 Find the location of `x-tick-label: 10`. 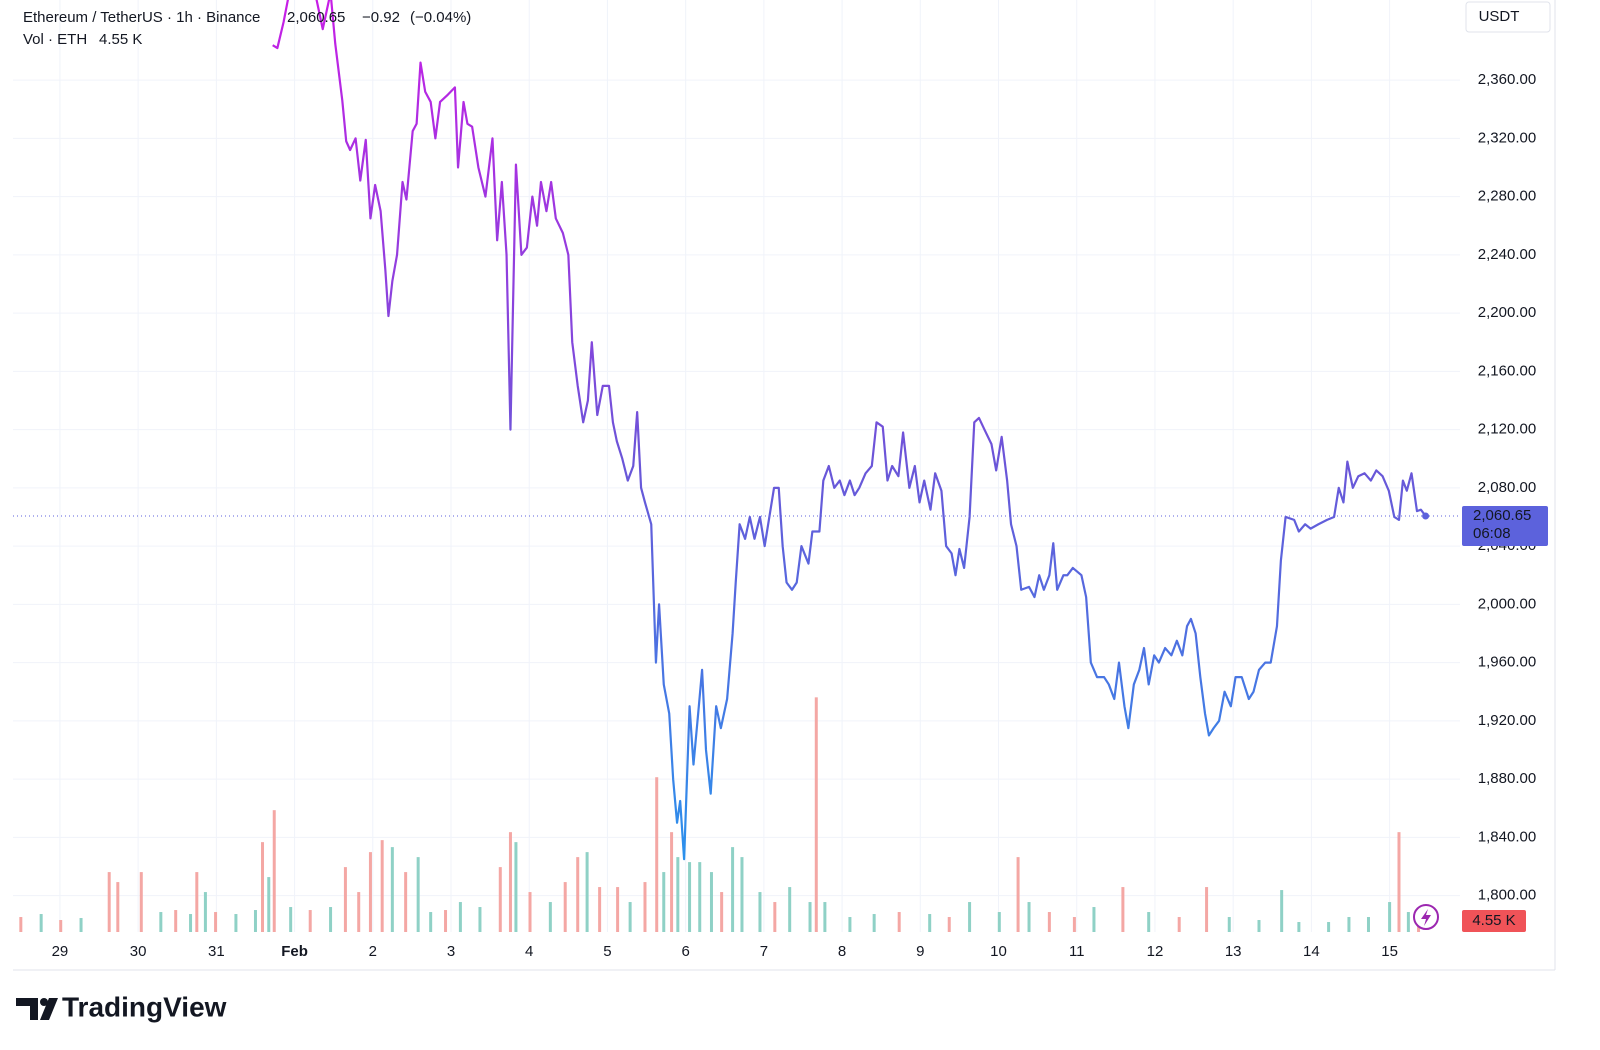

x-tick-label: 10 is located at coordinates (998, 951).